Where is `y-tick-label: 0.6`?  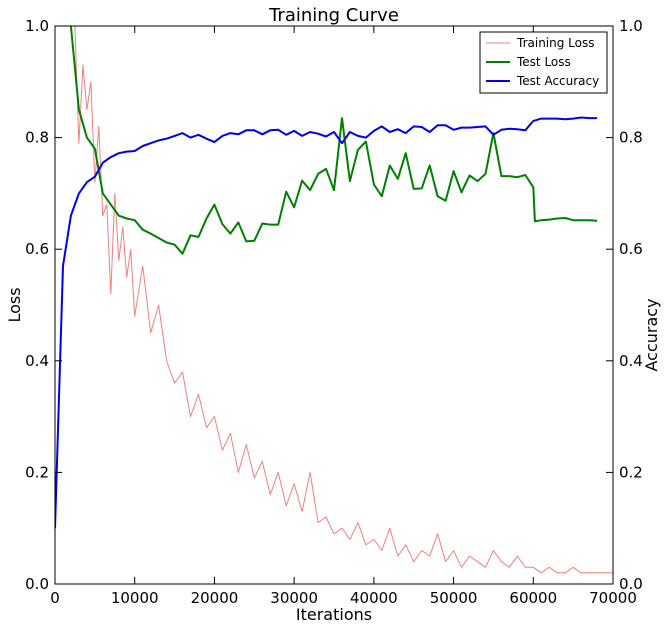
y-tick-label: 0.6 is located at coordinates (37, 249).